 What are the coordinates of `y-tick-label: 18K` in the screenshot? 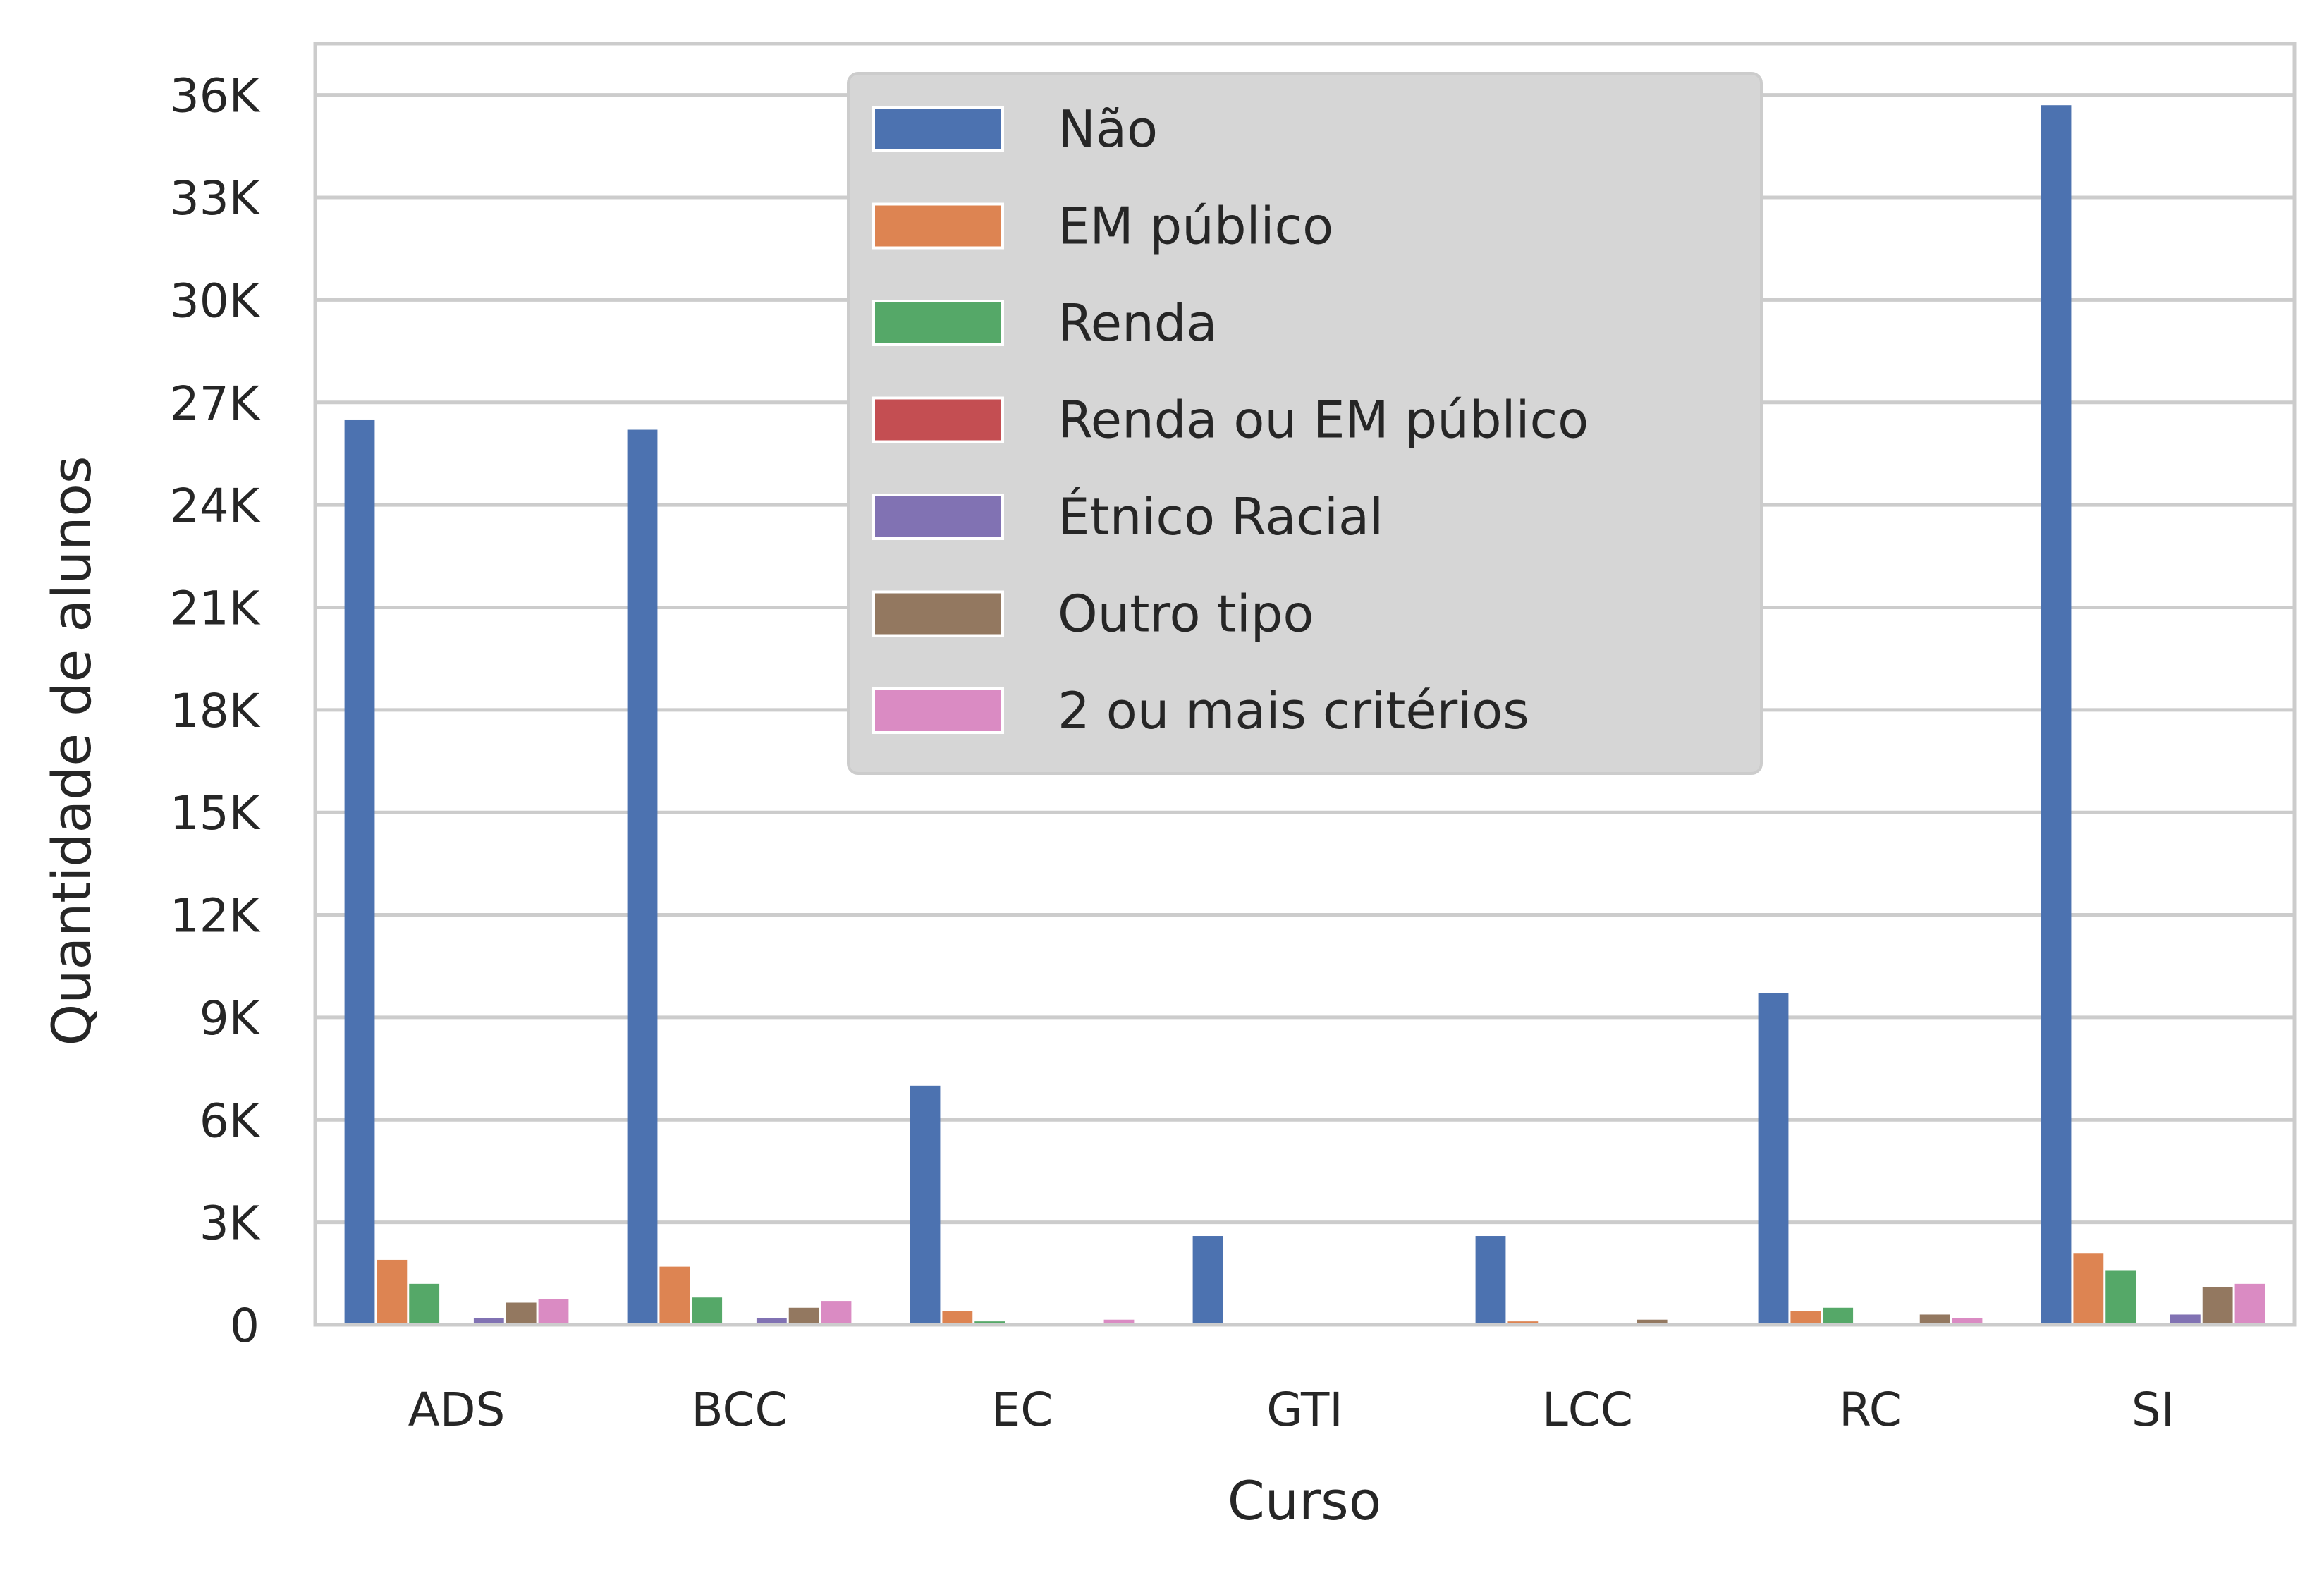 It's located at (215, 711).